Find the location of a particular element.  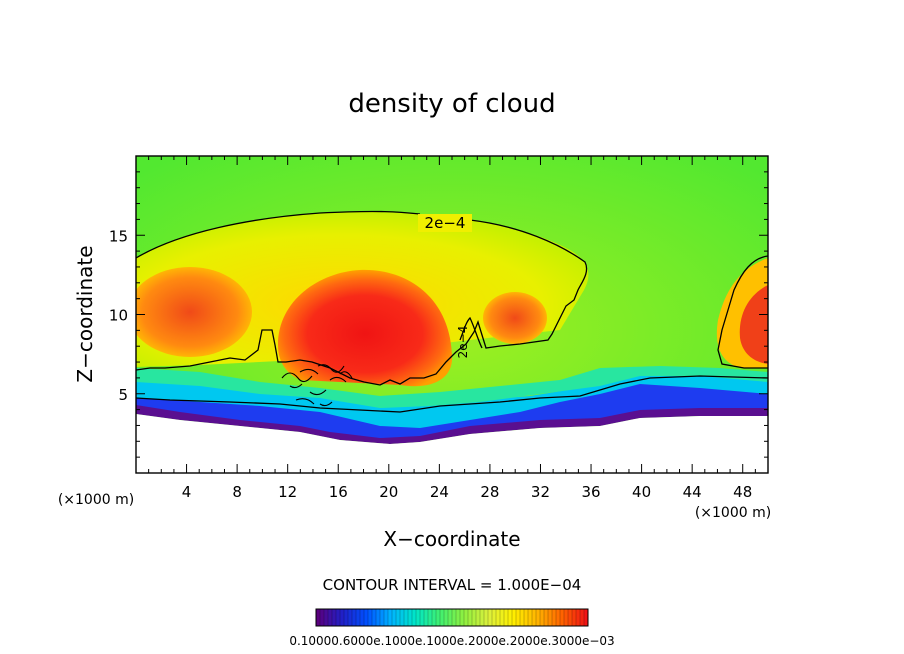

contour-label-main: 2e−4 is located at coordinates (445, 223).